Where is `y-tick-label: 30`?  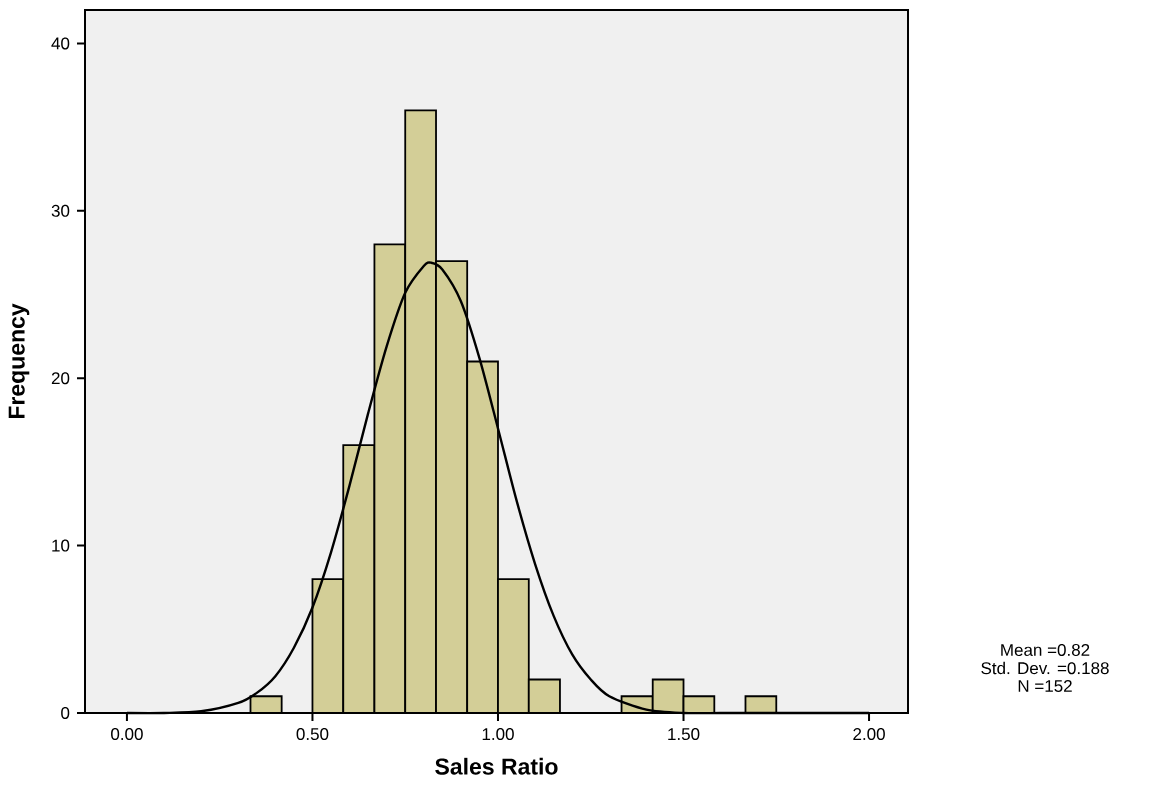
y-tick-label: 30 is located at coordinates (60, 210).